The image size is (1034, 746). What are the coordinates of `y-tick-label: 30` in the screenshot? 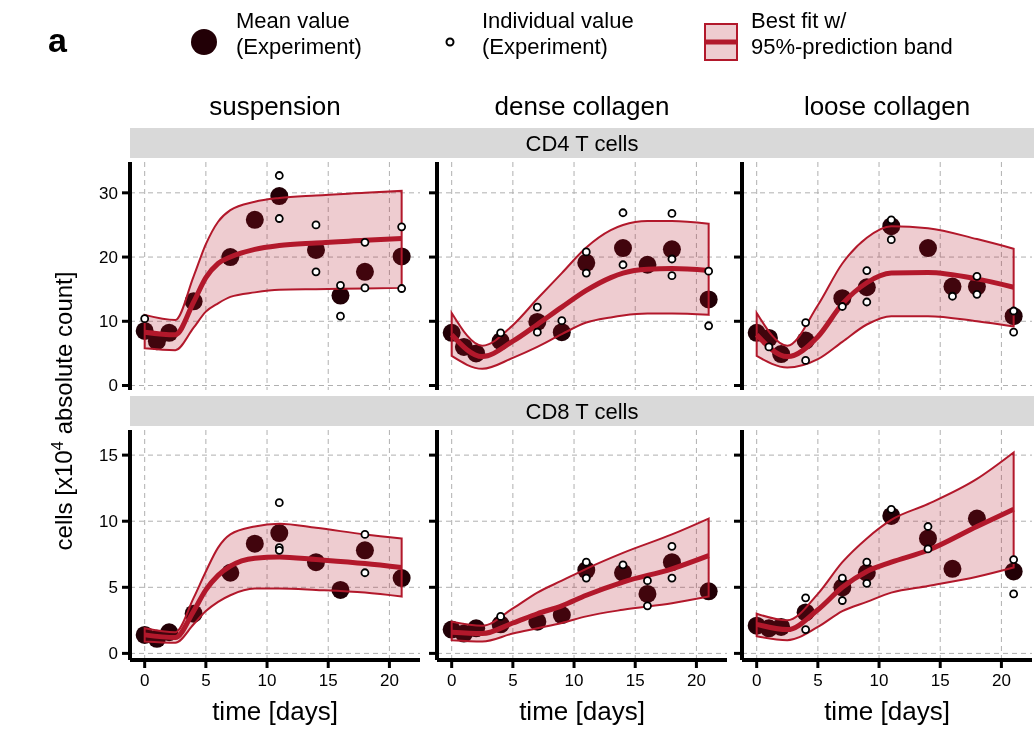 It's located at (108, 193).